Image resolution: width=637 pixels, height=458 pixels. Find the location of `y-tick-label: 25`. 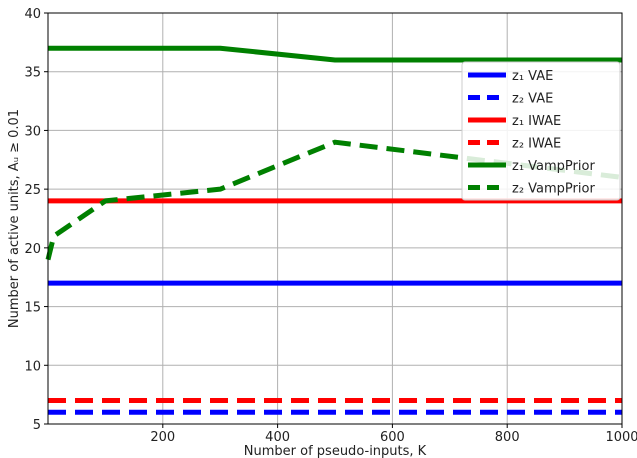

y-tick-label: 25 is located at coordinates (32, 190).